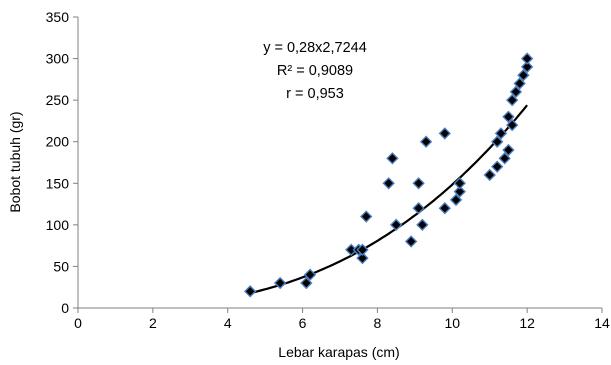 The height and width of the screenshot is (365, 611). I want to click on x-tick-label: 14, so click(602, 323).